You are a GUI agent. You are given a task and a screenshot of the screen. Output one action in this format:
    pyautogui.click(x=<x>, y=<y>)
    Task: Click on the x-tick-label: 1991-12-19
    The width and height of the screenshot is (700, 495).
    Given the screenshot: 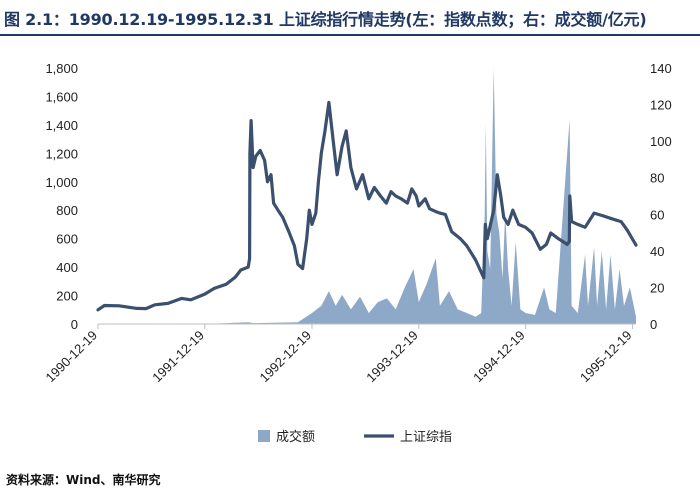 What is the action you would take?
    pyautogui.click(x=178, y=356)
    